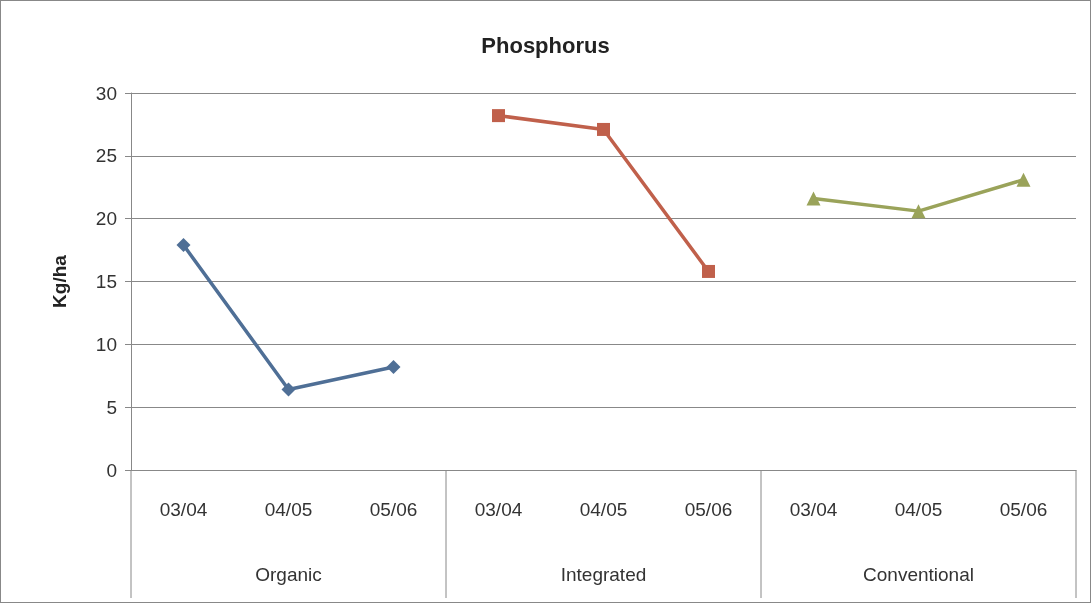 This screenshot has width=1091, height=603. Describe the element at coordinates (288, 574) in the screenshot. I see `text: Organic` at that location.